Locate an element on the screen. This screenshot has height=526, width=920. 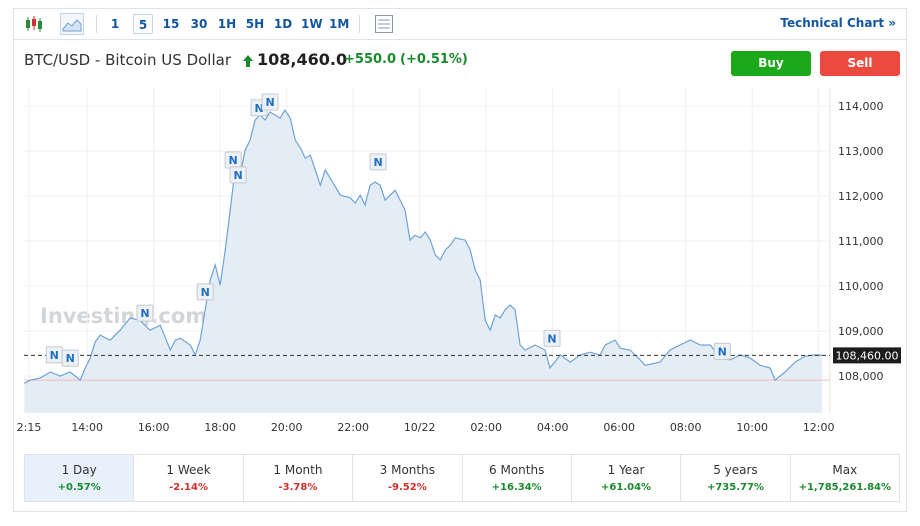
table-icon is located at coordinates (384, 24).